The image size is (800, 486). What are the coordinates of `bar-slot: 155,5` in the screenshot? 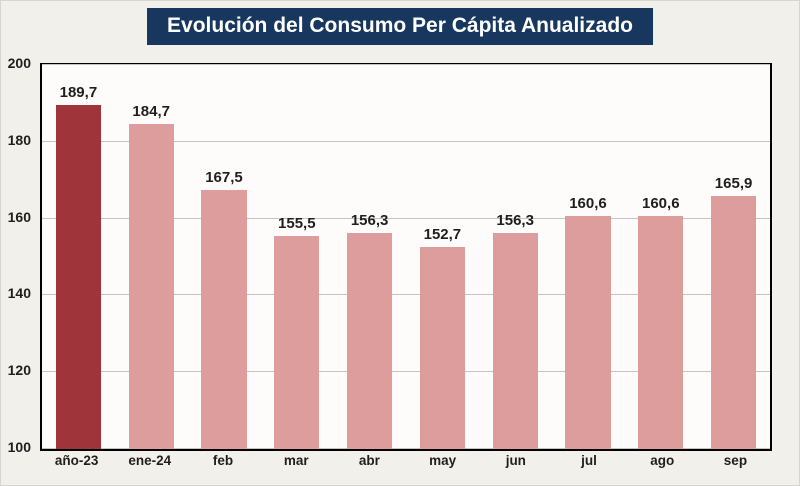 It's located at (296, 257).